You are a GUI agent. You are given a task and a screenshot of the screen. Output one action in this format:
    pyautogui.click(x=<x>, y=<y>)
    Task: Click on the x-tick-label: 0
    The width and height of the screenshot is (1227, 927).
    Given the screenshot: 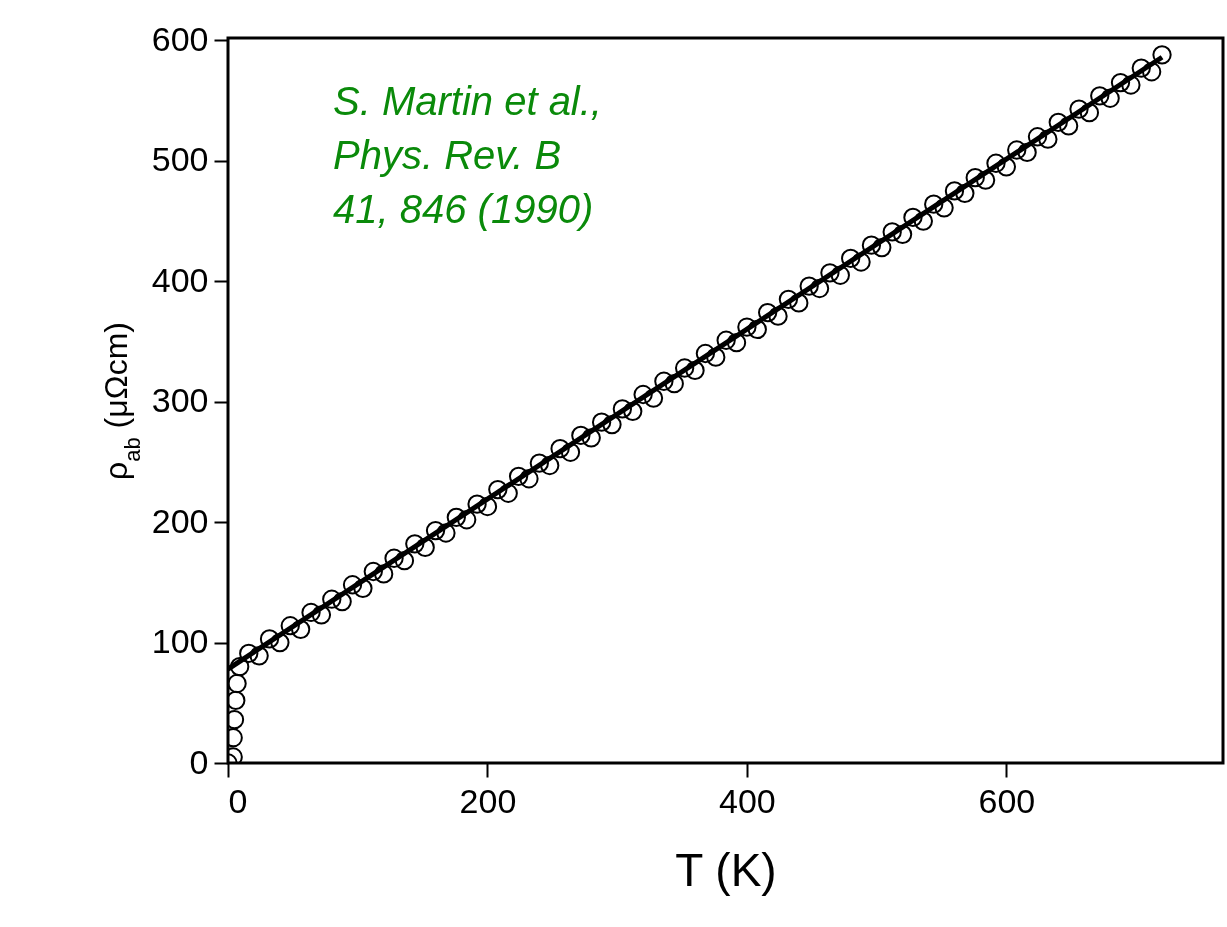 What is the action you would take?
    pyautogui.click(x=238, y=800)
    